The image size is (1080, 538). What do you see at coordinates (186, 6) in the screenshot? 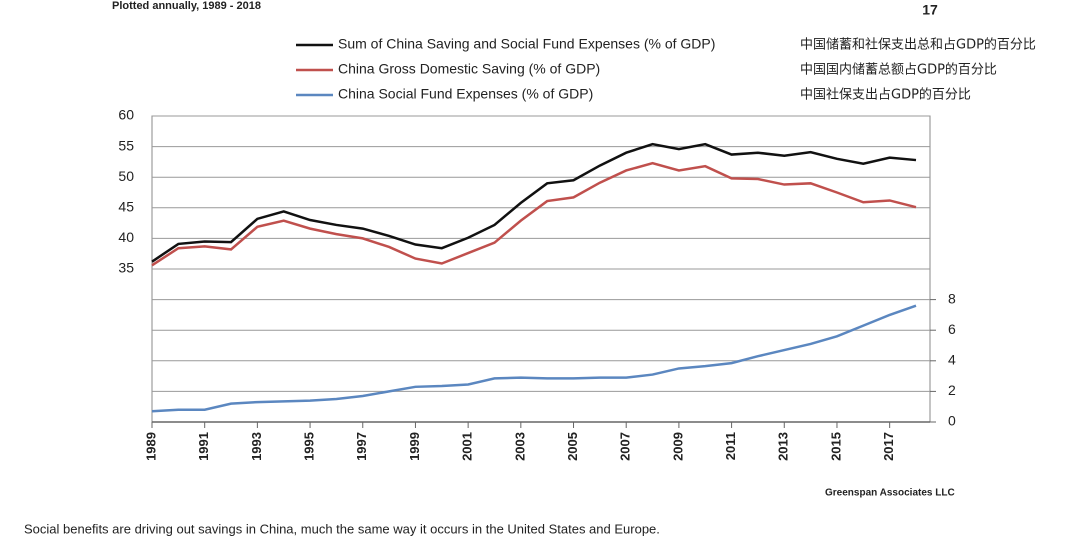
I see `subtitle: Plotted annually, 1989 - 2018` at bounding box center [186, 6].